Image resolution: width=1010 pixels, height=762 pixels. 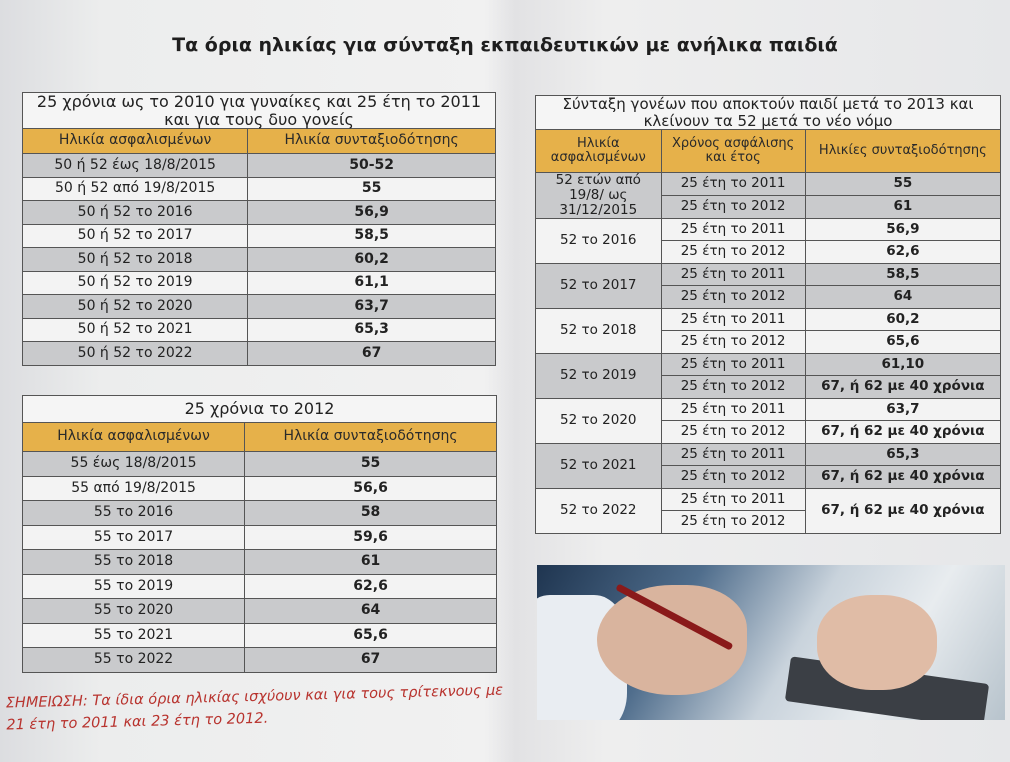 I want to click on insured-age-cell: 50 ή 52 το 2017, so click(x=135, y=236).